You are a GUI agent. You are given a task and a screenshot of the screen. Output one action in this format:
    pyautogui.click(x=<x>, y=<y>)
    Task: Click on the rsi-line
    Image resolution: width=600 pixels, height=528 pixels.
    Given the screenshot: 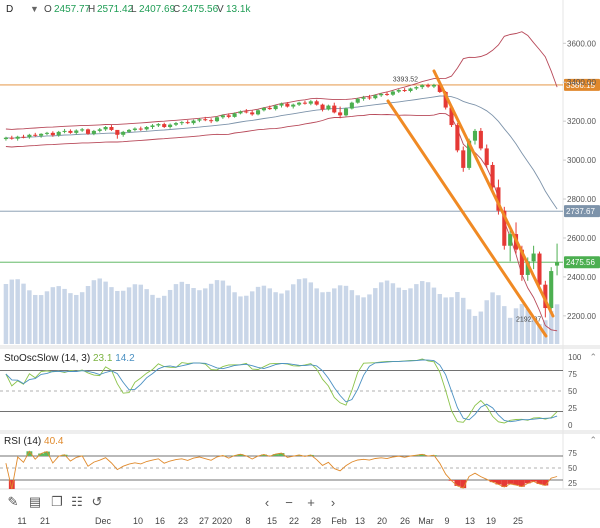 What is the action you would take?
    pyautogui.click(x=281, y=470)
    